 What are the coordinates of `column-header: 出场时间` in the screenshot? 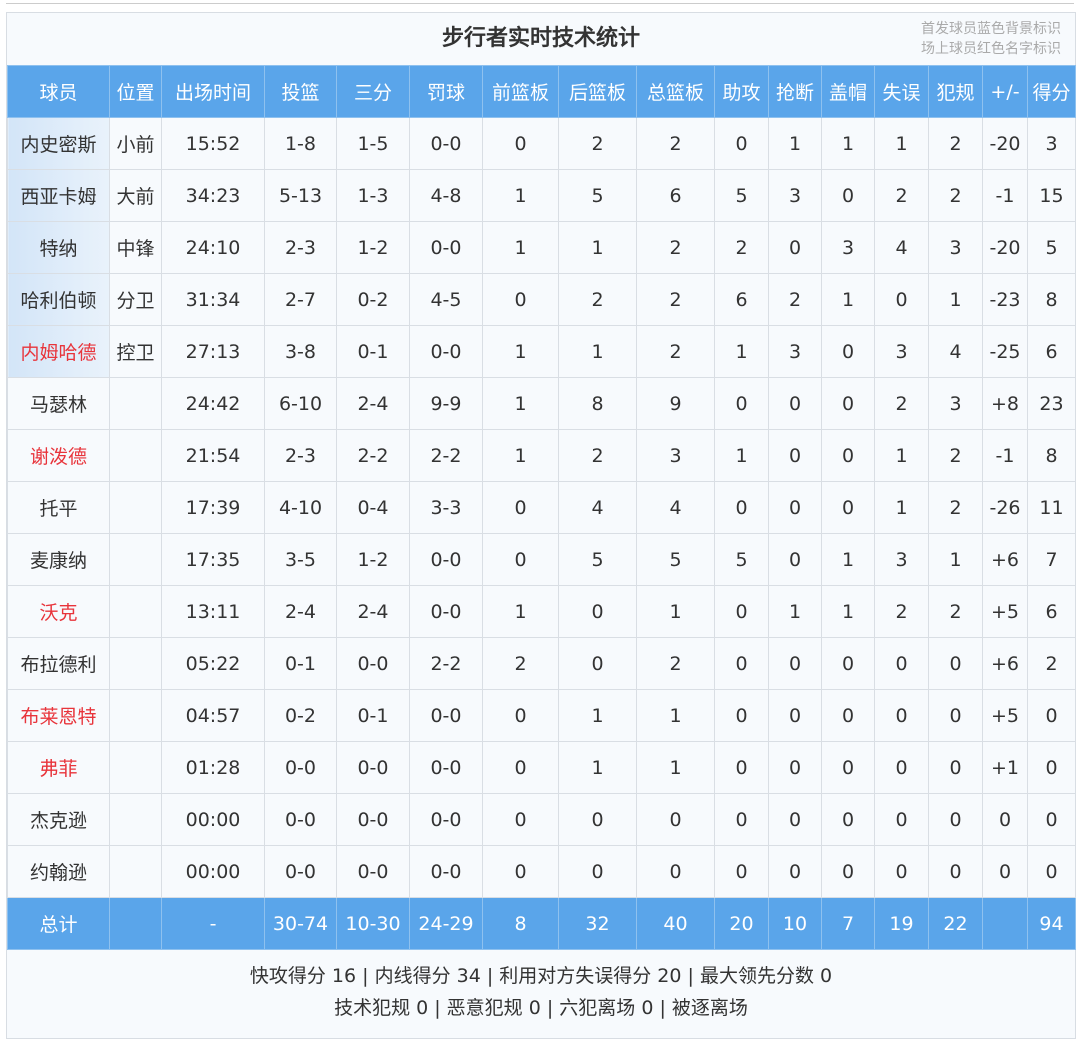 It's located at (213, 91).